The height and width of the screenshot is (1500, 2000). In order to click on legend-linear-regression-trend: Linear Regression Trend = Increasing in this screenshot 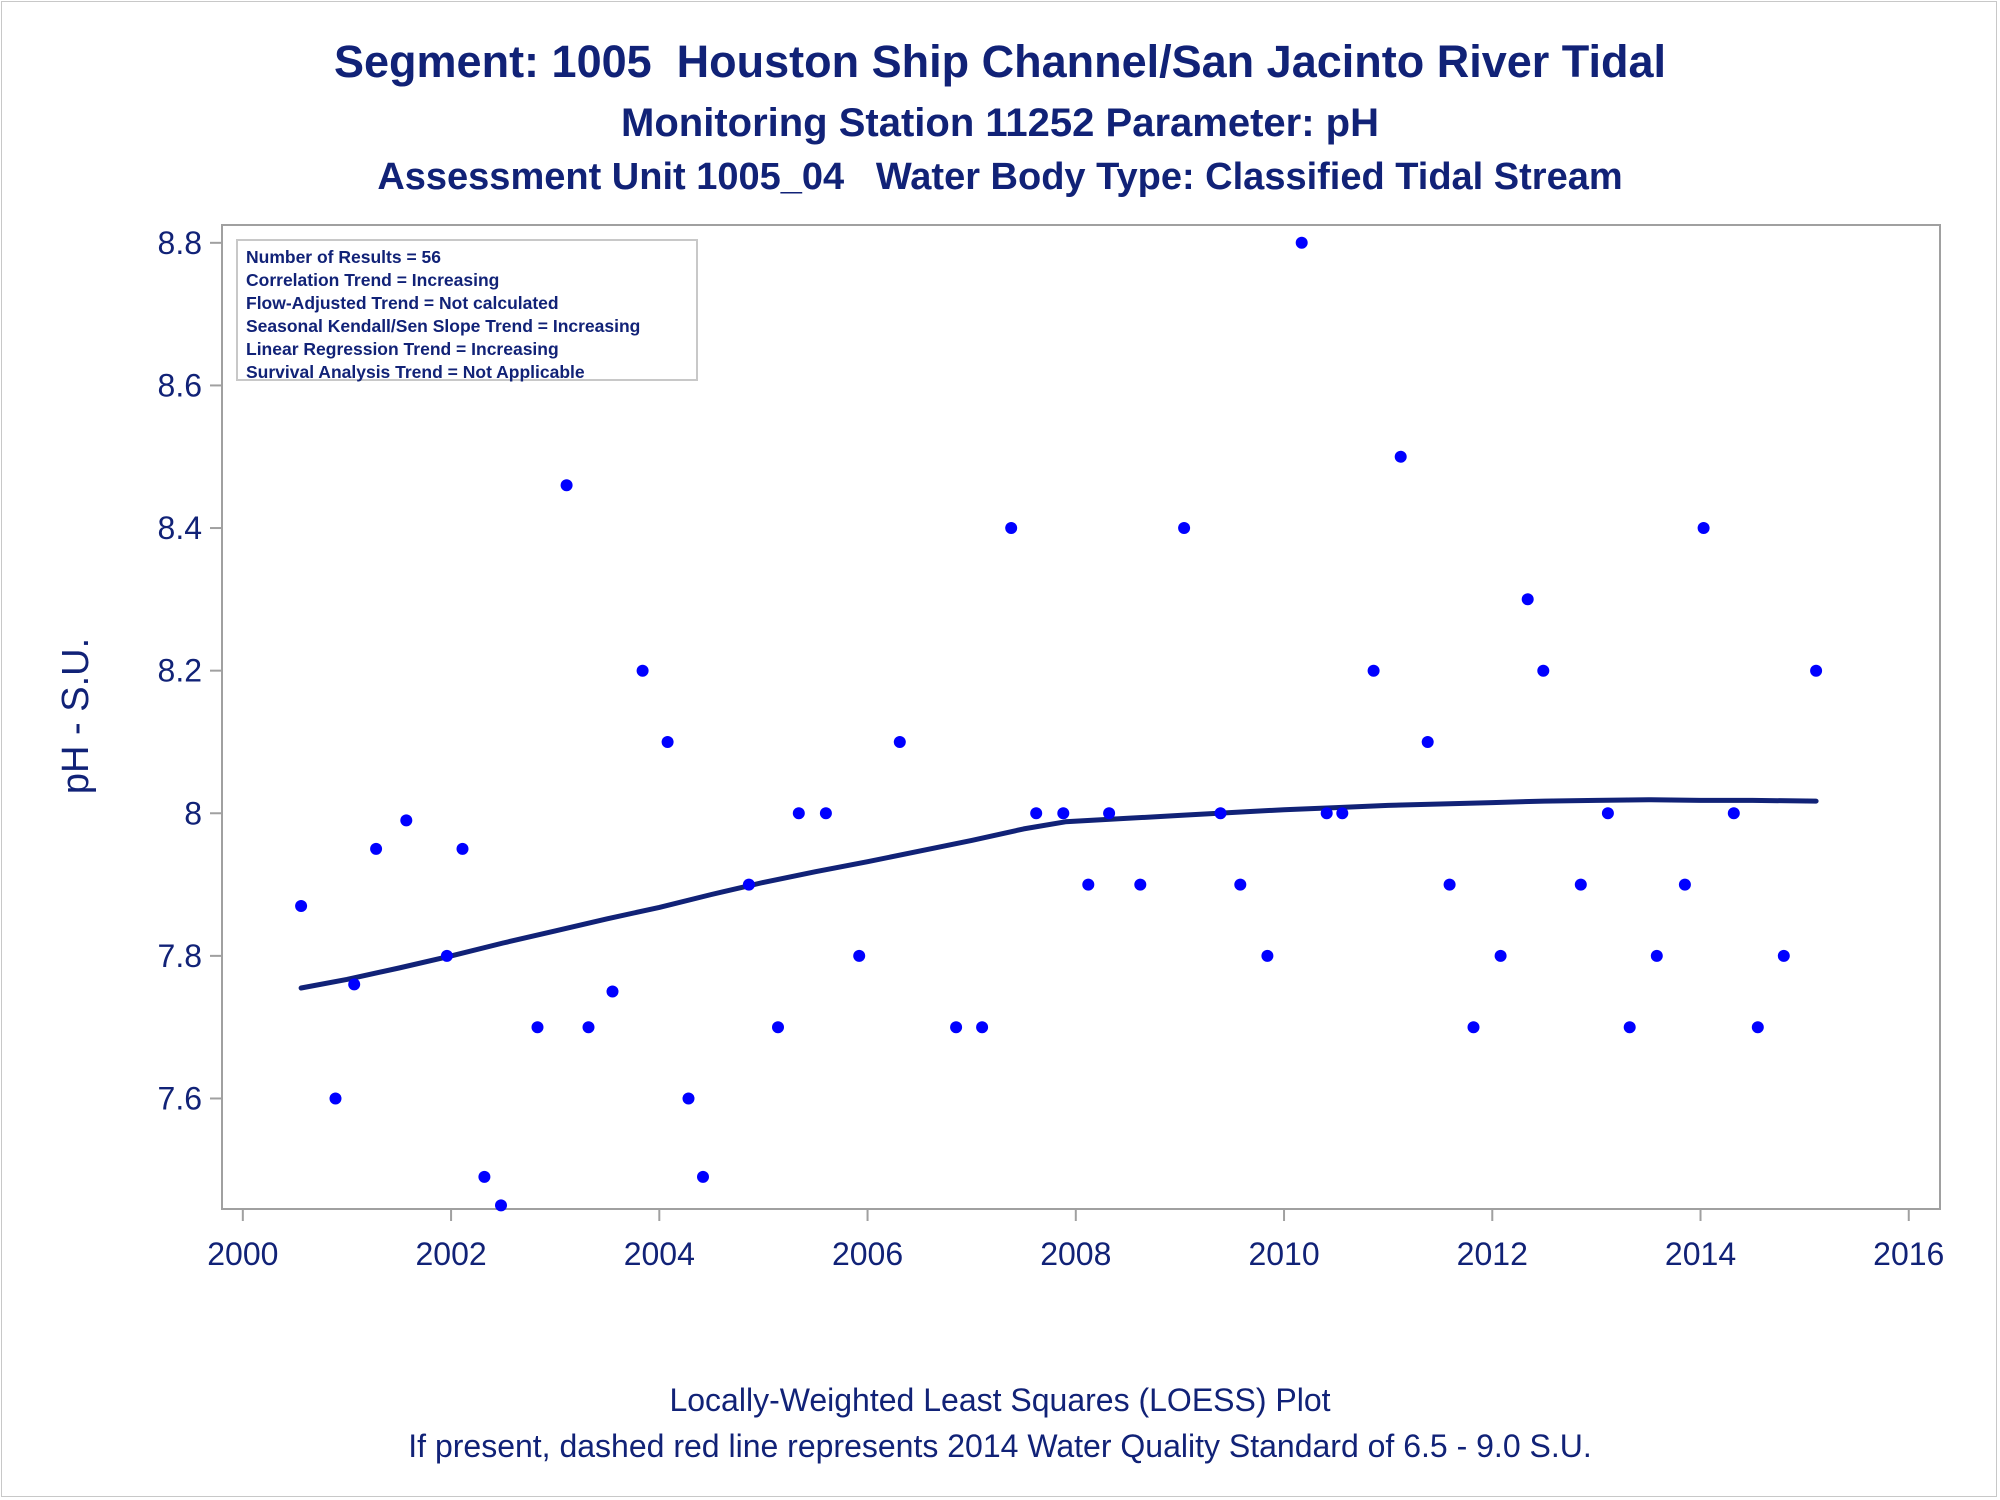, I will do `click(402, 349)`.